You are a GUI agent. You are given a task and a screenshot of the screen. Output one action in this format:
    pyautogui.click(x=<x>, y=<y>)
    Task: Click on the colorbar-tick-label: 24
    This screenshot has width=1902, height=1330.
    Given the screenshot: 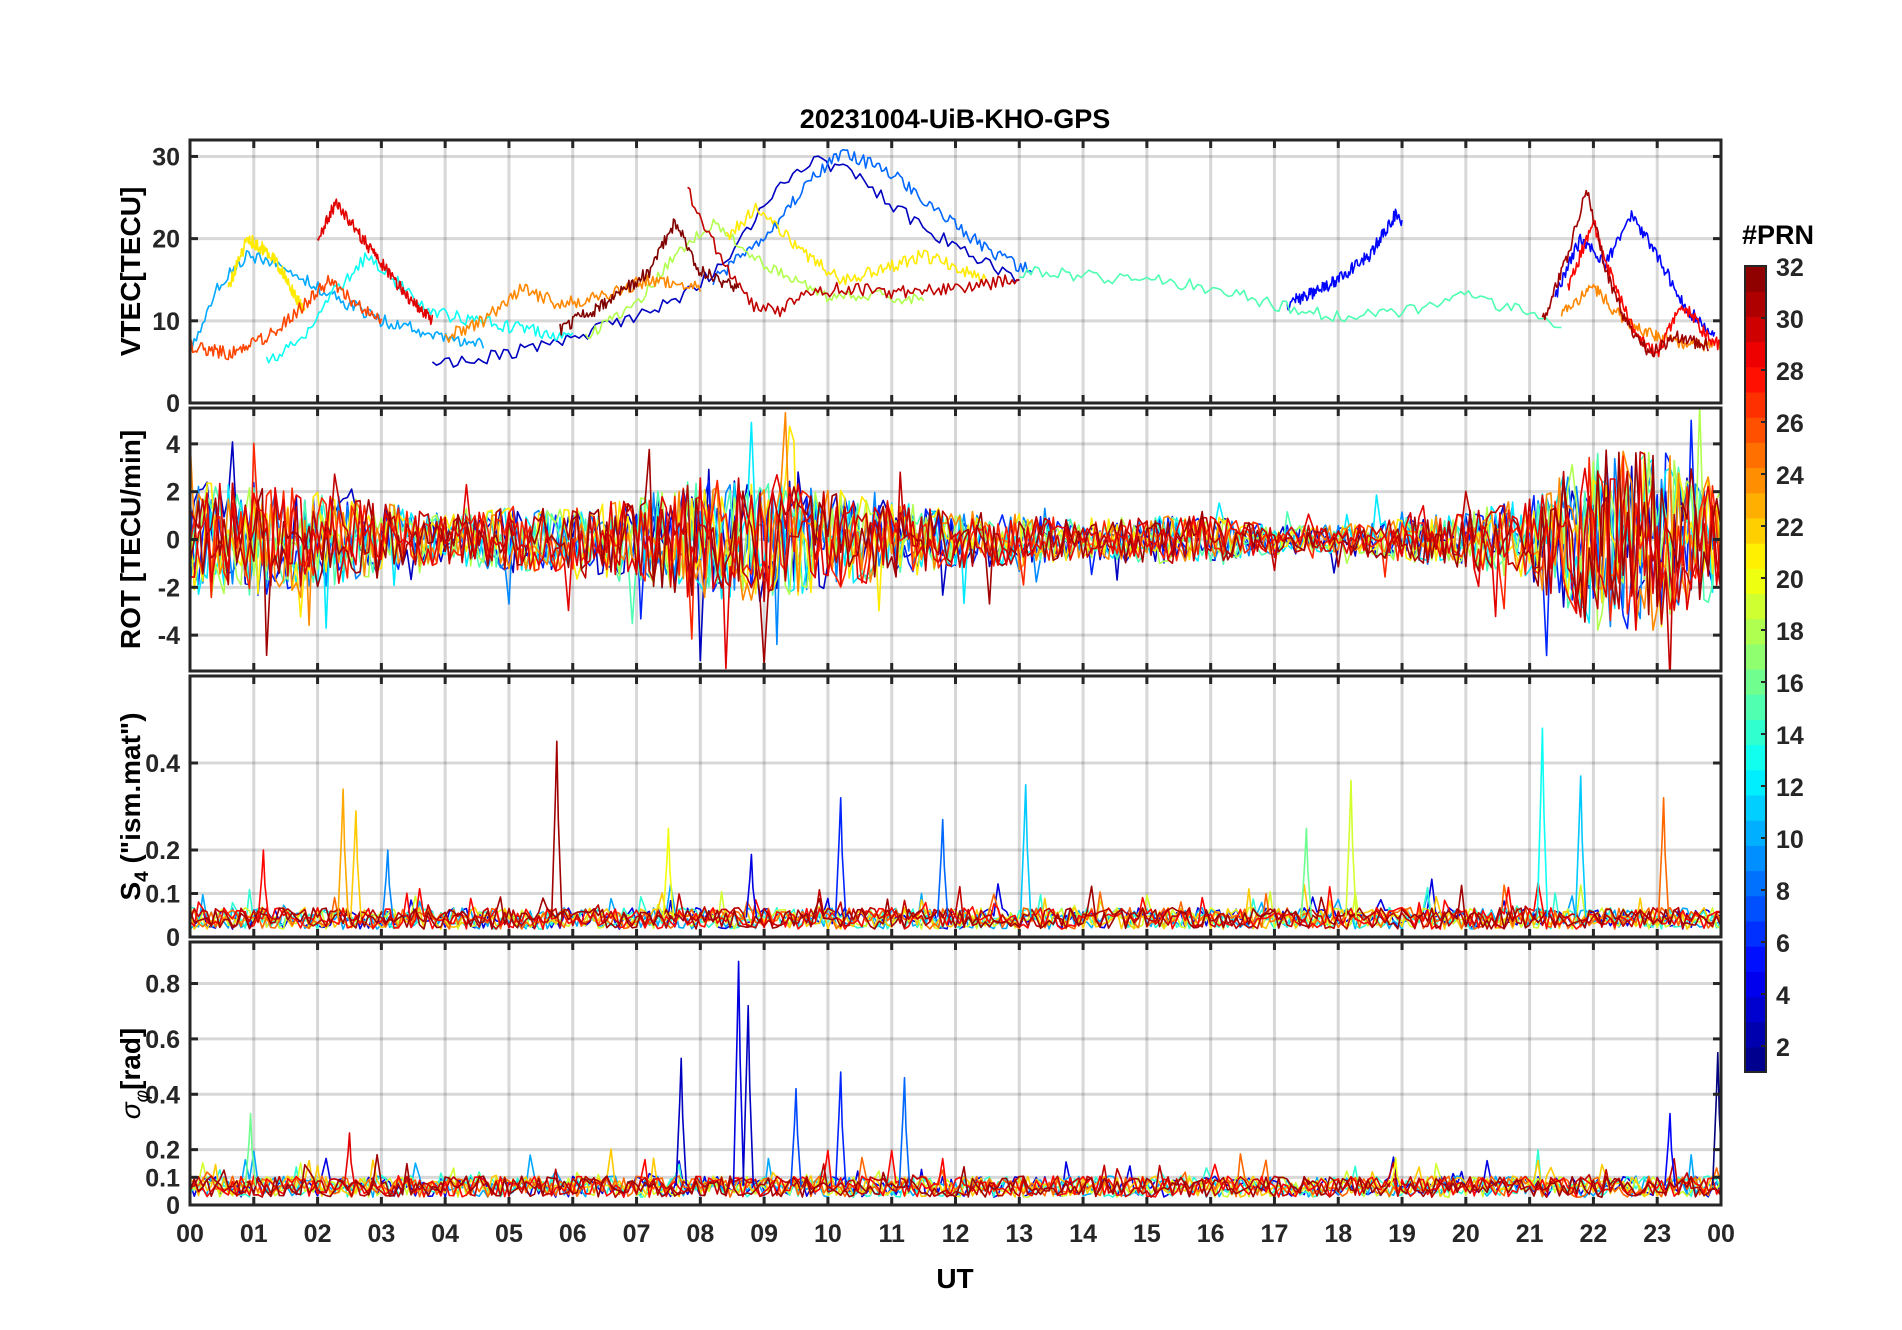 What is the action you would take?
    pyautogui.click(x=1790, y=476)
    